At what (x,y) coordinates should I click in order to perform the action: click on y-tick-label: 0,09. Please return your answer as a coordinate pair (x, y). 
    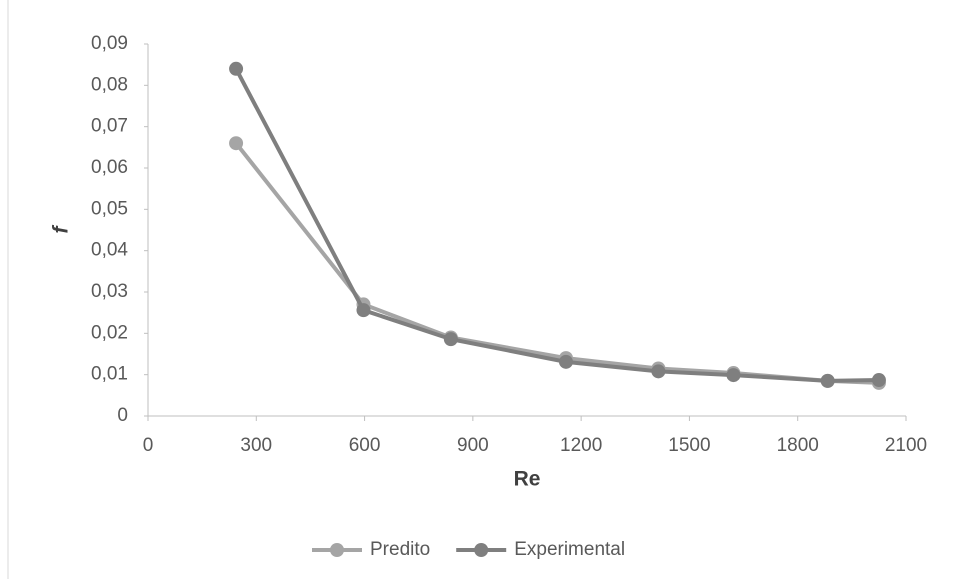
    Looking at the image, I should click on (109, 43).